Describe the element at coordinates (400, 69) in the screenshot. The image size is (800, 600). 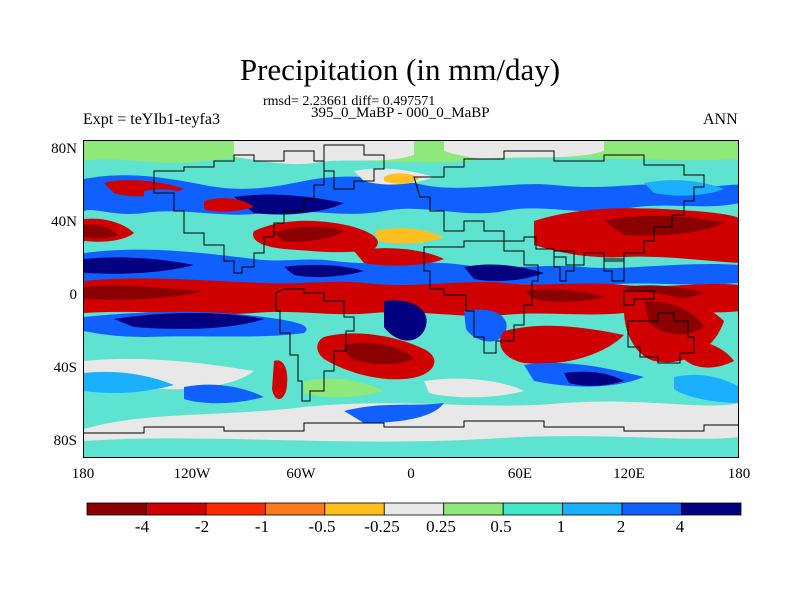
I see `plot-title: Precipitation (in mm/day)` at that location.